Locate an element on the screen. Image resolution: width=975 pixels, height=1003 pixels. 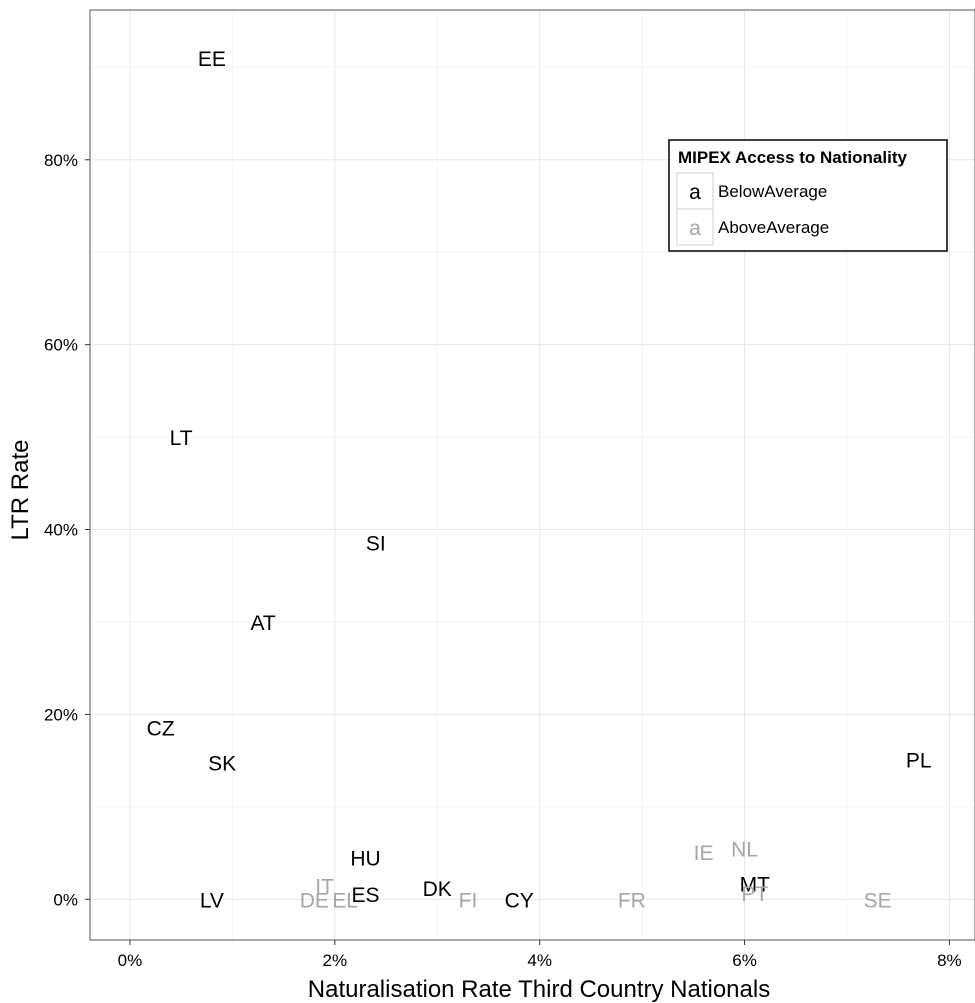
x-tick-label: 8% is located at coordinates (949, 960).